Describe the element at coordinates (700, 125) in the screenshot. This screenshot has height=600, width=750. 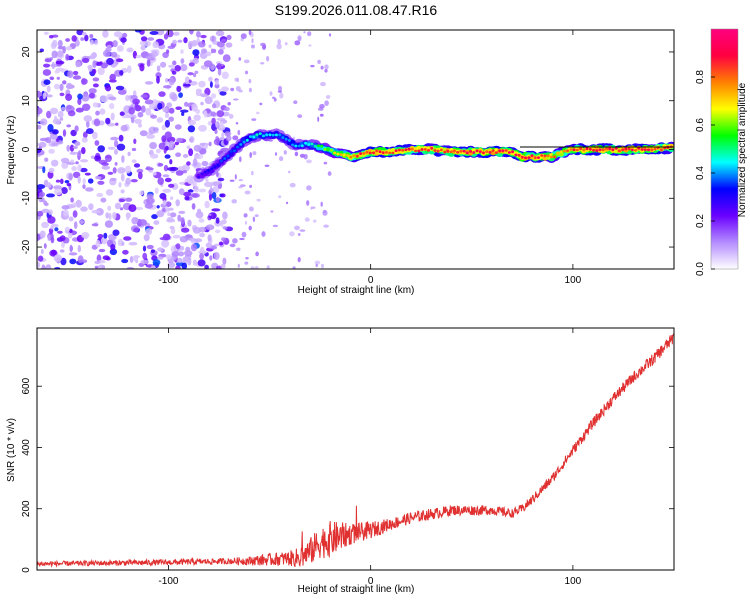
I see `colorbar-tick-label: 0.6` at that location.